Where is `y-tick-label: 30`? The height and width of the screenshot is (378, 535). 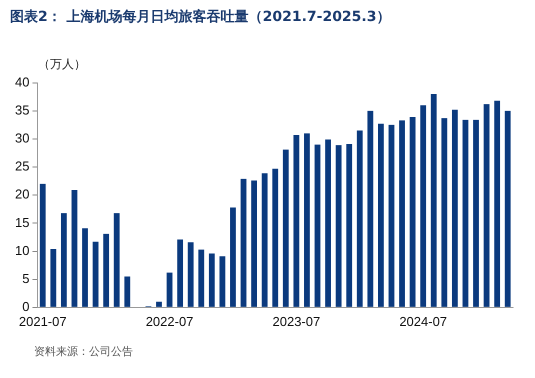
y-tick-label: 30 is located at coordinates (22, 138).